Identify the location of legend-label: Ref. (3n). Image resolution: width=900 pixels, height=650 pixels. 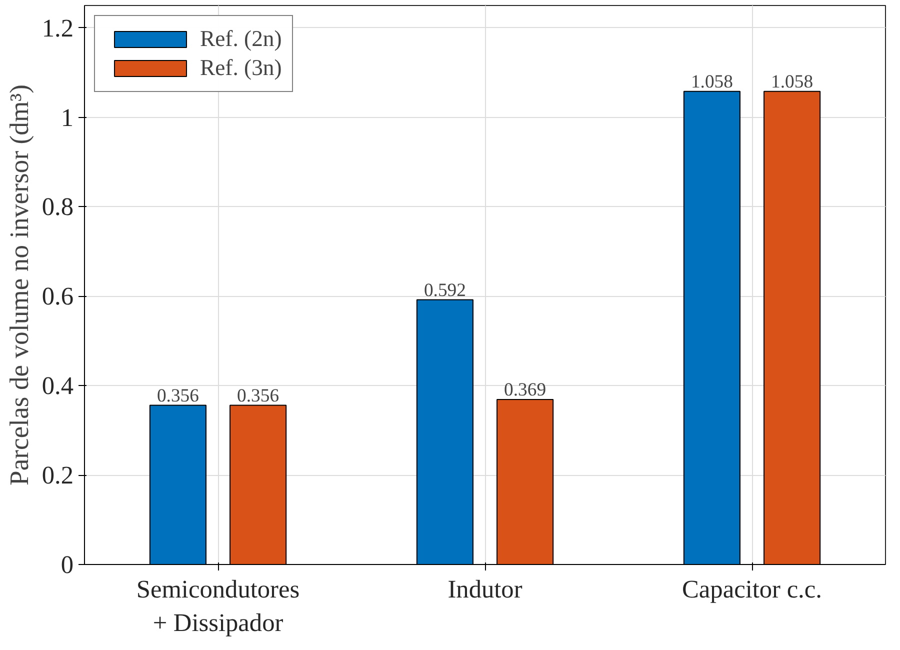
(241, 68).